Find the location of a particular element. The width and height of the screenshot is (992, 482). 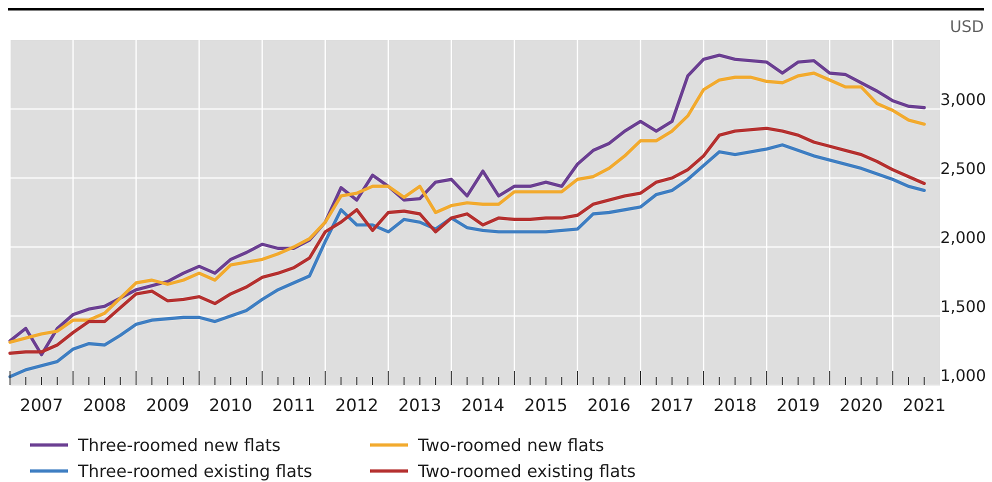

y-tick-label: 2,000 is located at coordinates (963, 237).